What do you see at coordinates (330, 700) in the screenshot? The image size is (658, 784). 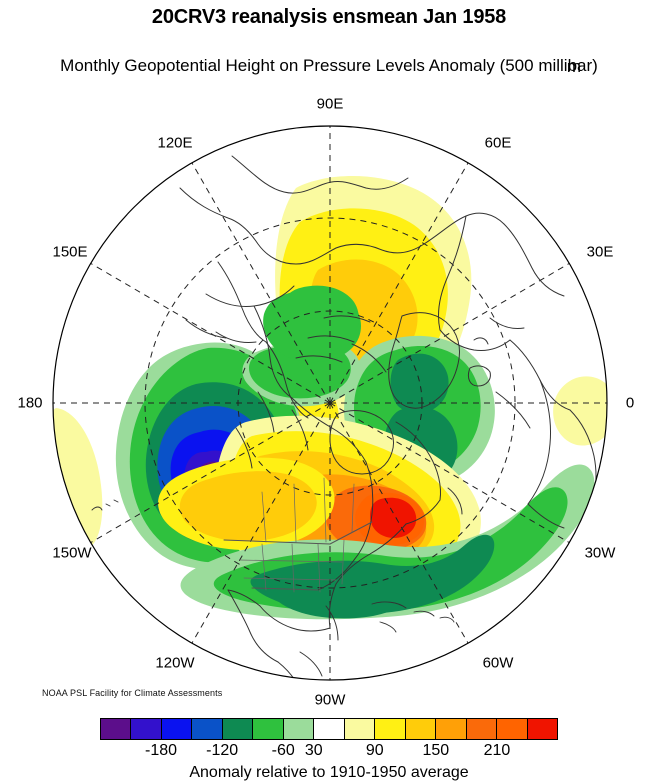 I see `longitude-label-90w: 90W` at bounding box center [330, 700].